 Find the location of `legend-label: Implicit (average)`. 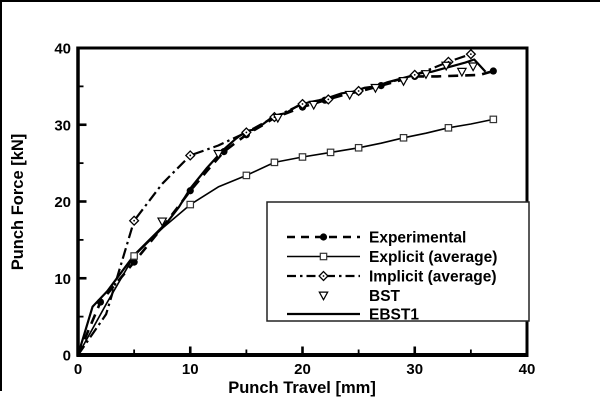

legend-label: Implicit (average) is located at coordinates (433, 277).